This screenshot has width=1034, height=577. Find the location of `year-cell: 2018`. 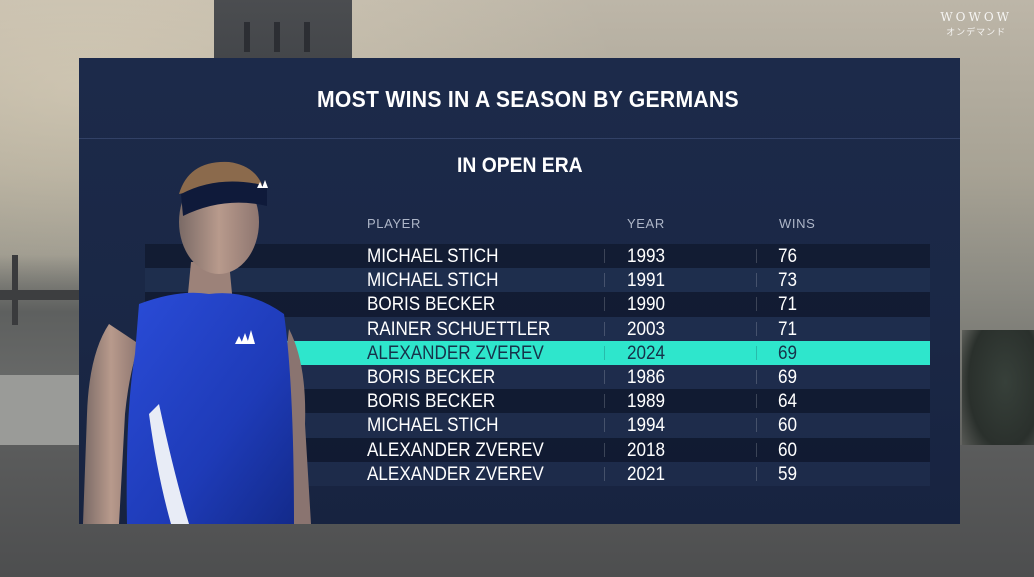

year-cell: 2018 is located at coordinates (646, 450).